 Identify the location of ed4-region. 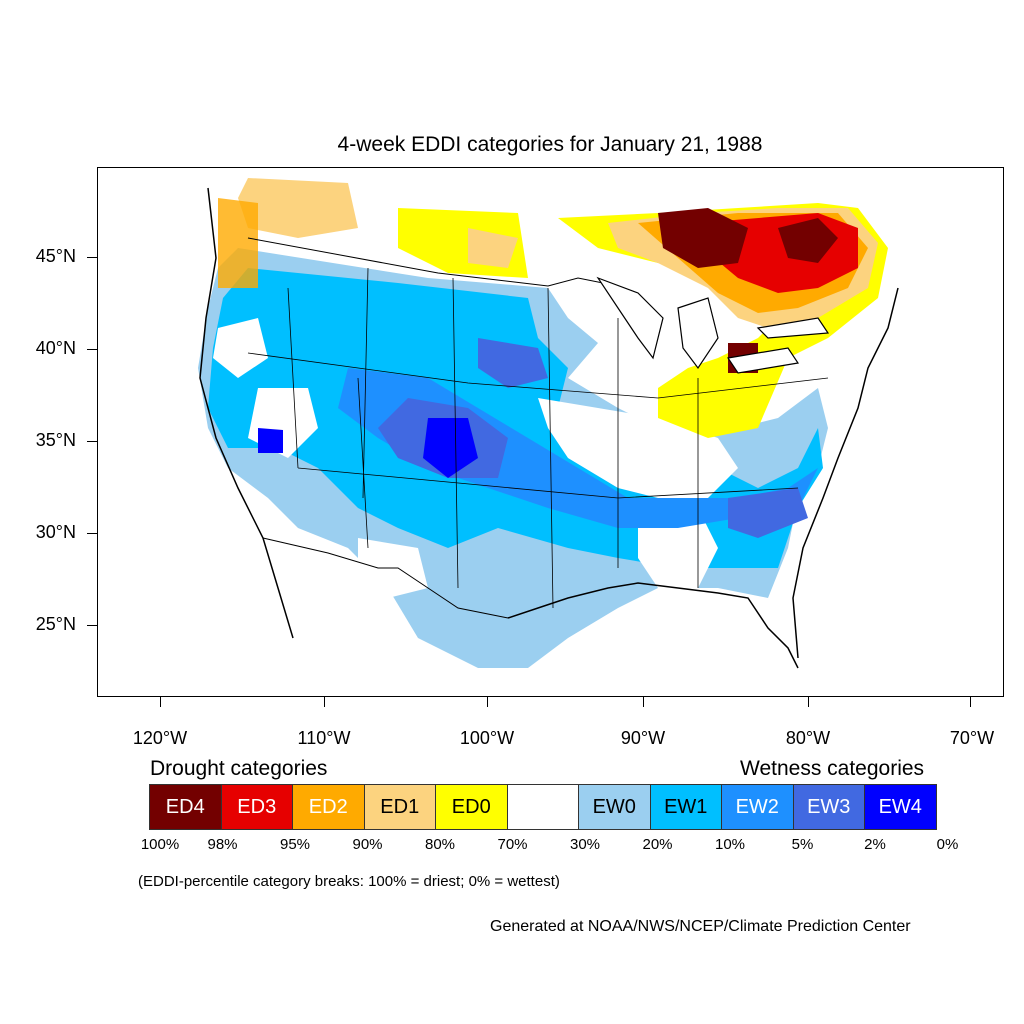
(703, 238).